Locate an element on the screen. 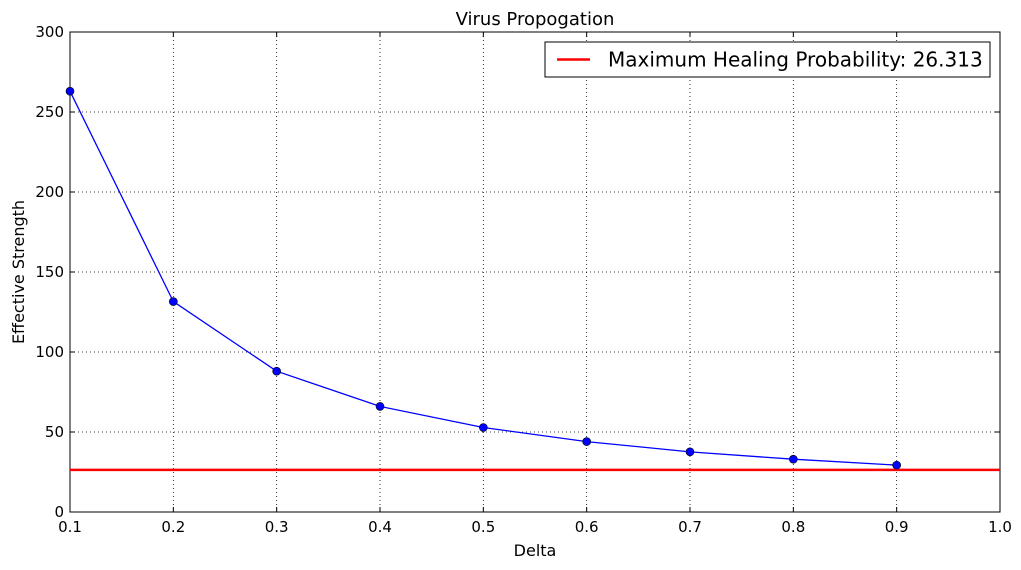  chart-title: Virus Propogation is located at coordinates (535, 19).